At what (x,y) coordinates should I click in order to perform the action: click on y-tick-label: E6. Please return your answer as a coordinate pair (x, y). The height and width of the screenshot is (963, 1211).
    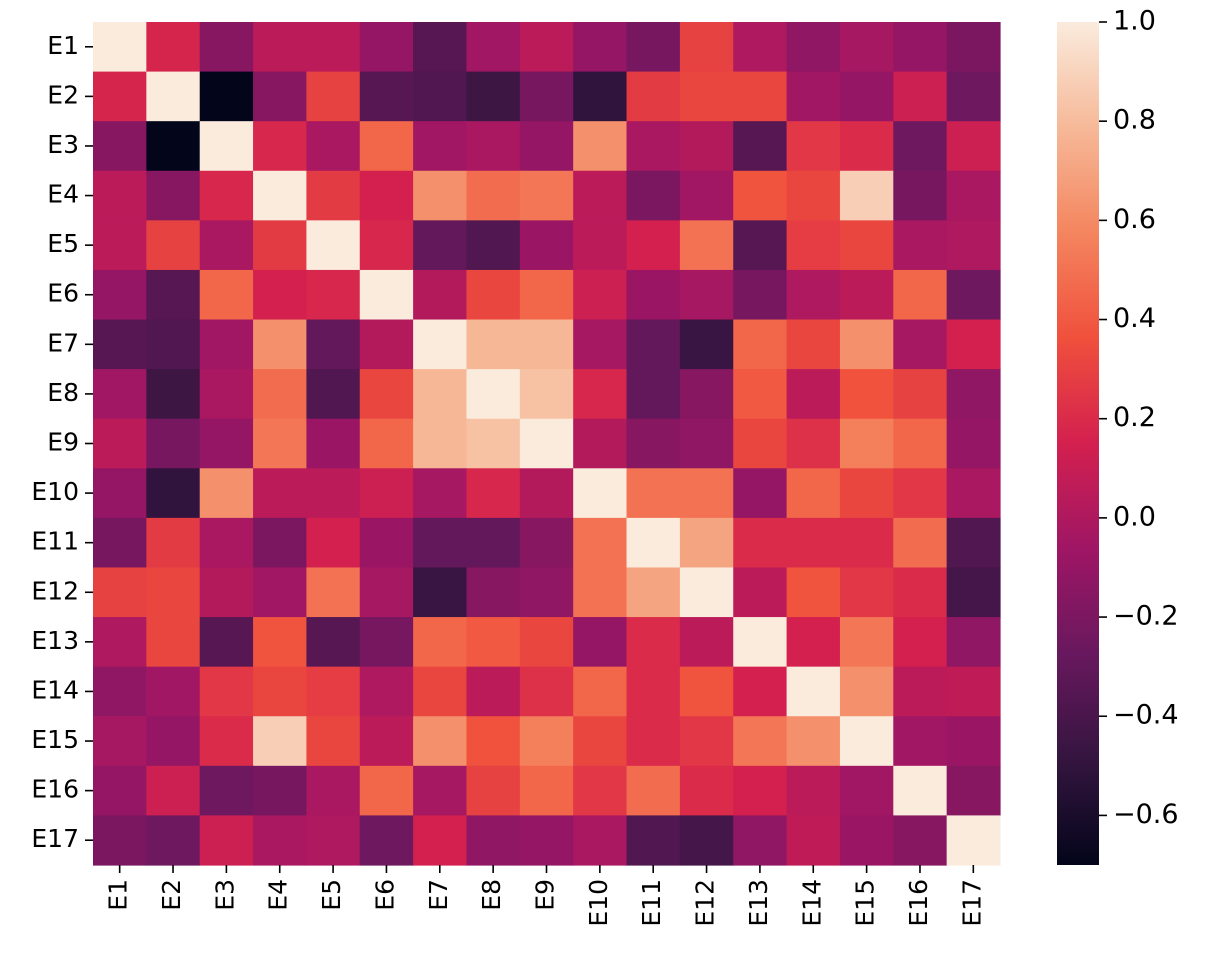
    Looking at the image, I should click on (63, 293).